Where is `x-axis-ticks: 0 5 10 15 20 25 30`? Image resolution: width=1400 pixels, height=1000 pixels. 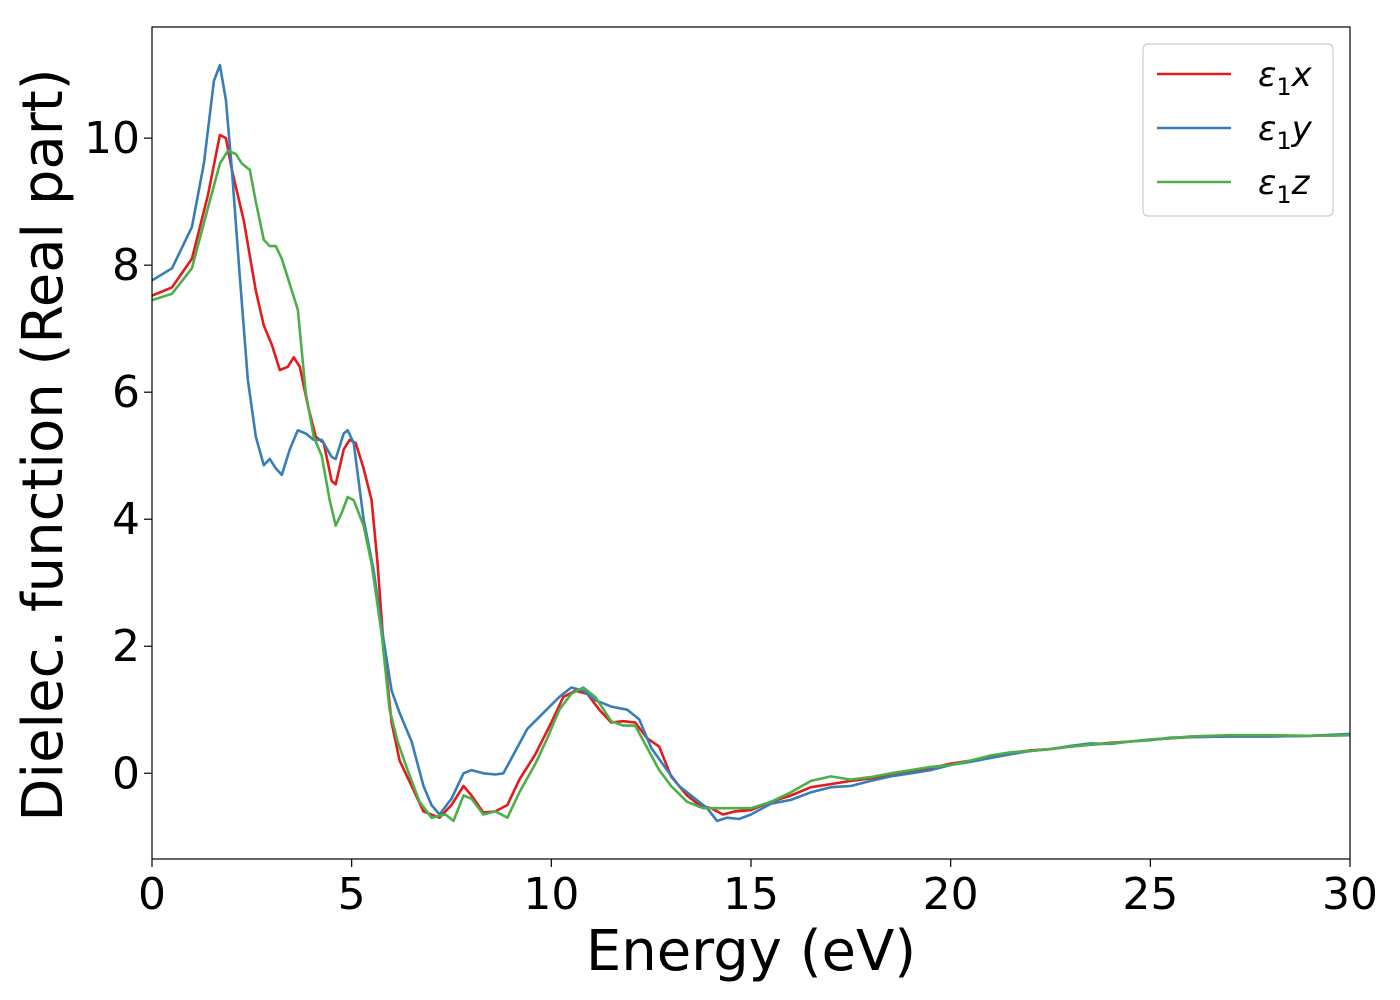
x-axis-ticks: 0 5 10 15 20 25 30 is located at coordinates (758, 889).